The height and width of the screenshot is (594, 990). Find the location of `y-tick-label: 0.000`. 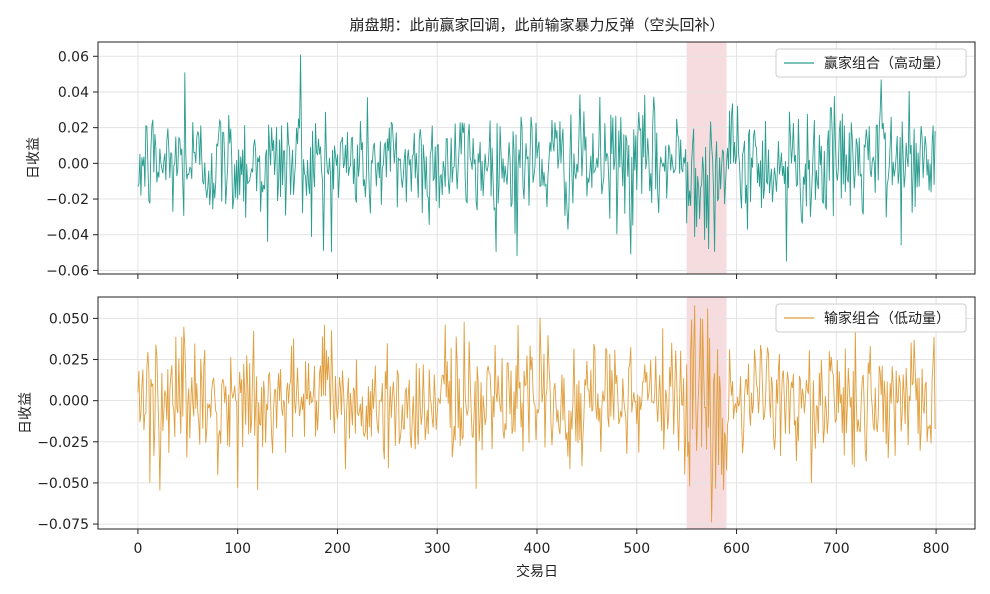

y-tick-label: 0.000 is located at coordinates (69, 402).